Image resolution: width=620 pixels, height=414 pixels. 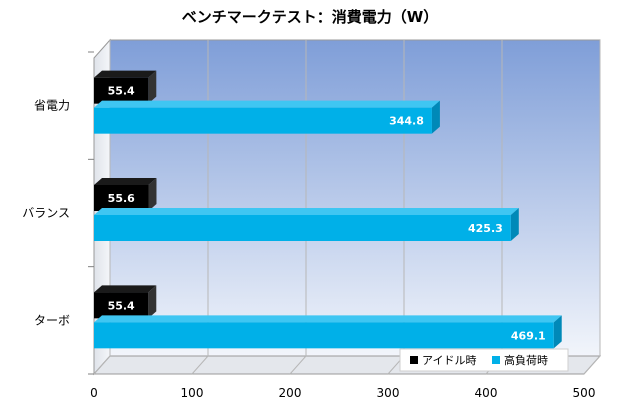 I want to click on legend-label: アイドル時, so click(x=449, y=360).